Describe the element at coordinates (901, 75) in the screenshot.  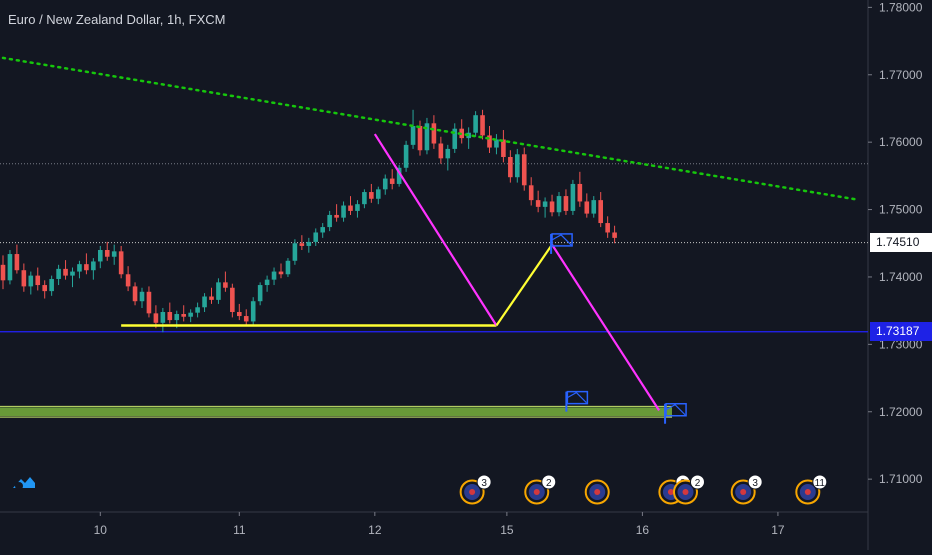
I see `y-tick-label: 1.77000` at that location.